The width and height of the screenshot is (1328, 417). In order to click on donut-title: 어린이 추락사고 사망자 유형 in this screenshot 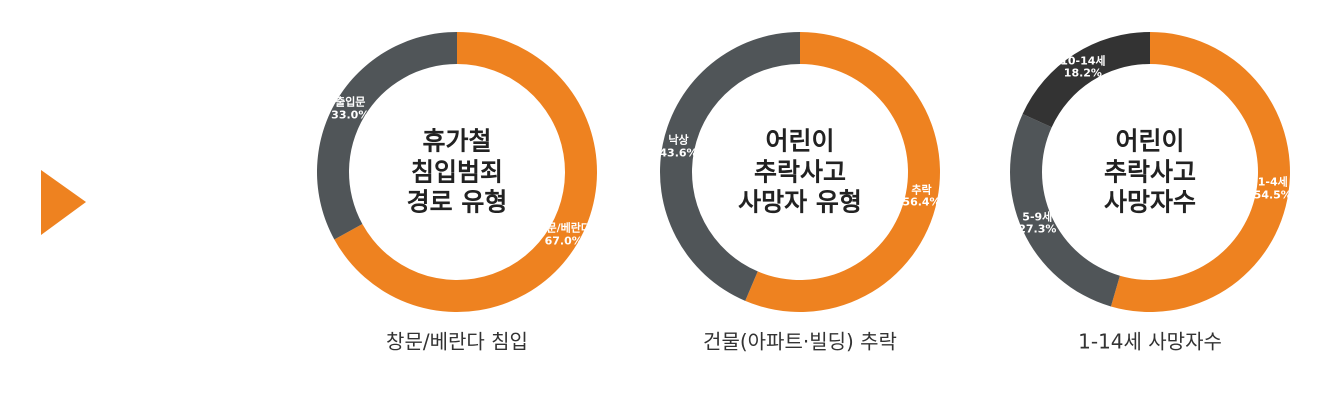, I will do `click(800, 171)`.